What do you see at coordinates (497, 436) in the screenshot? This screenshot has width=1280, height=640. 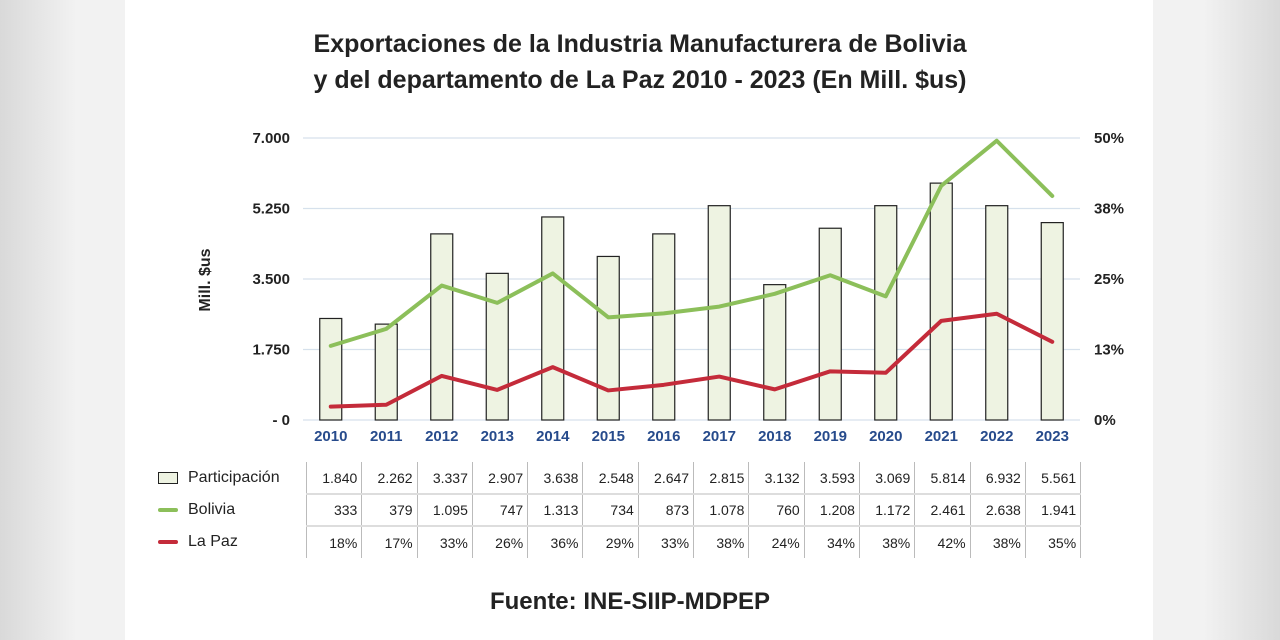 I see `x-tick-label: 2013` at bounding box center [497, 436].